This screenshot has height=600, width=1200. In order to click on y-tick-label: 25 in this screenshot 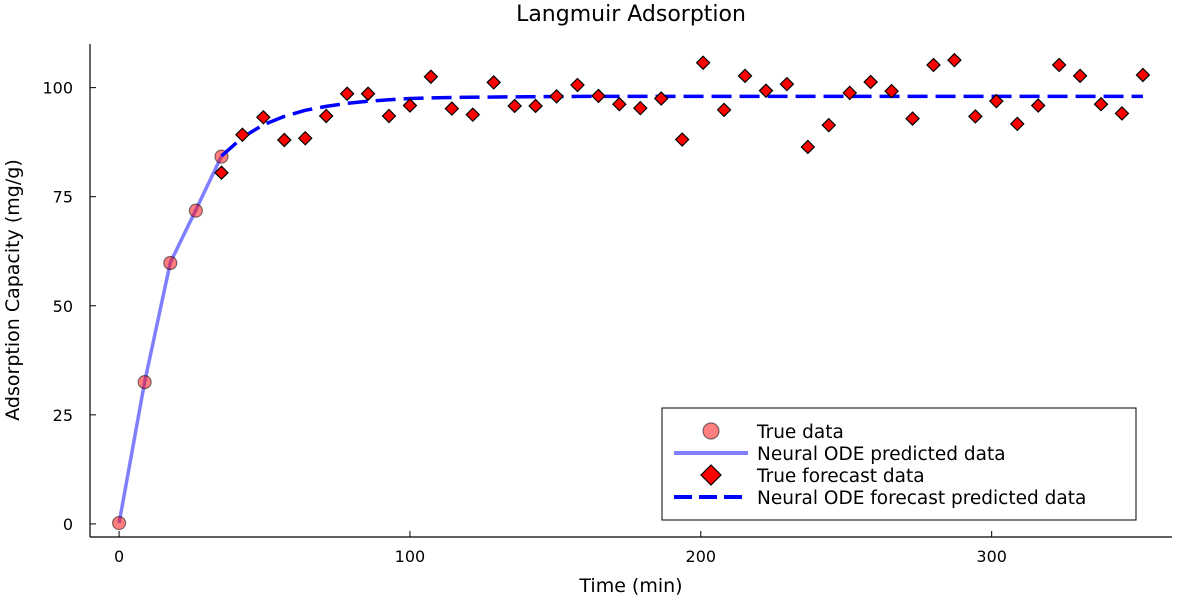, I will do `click(63, 415)`.